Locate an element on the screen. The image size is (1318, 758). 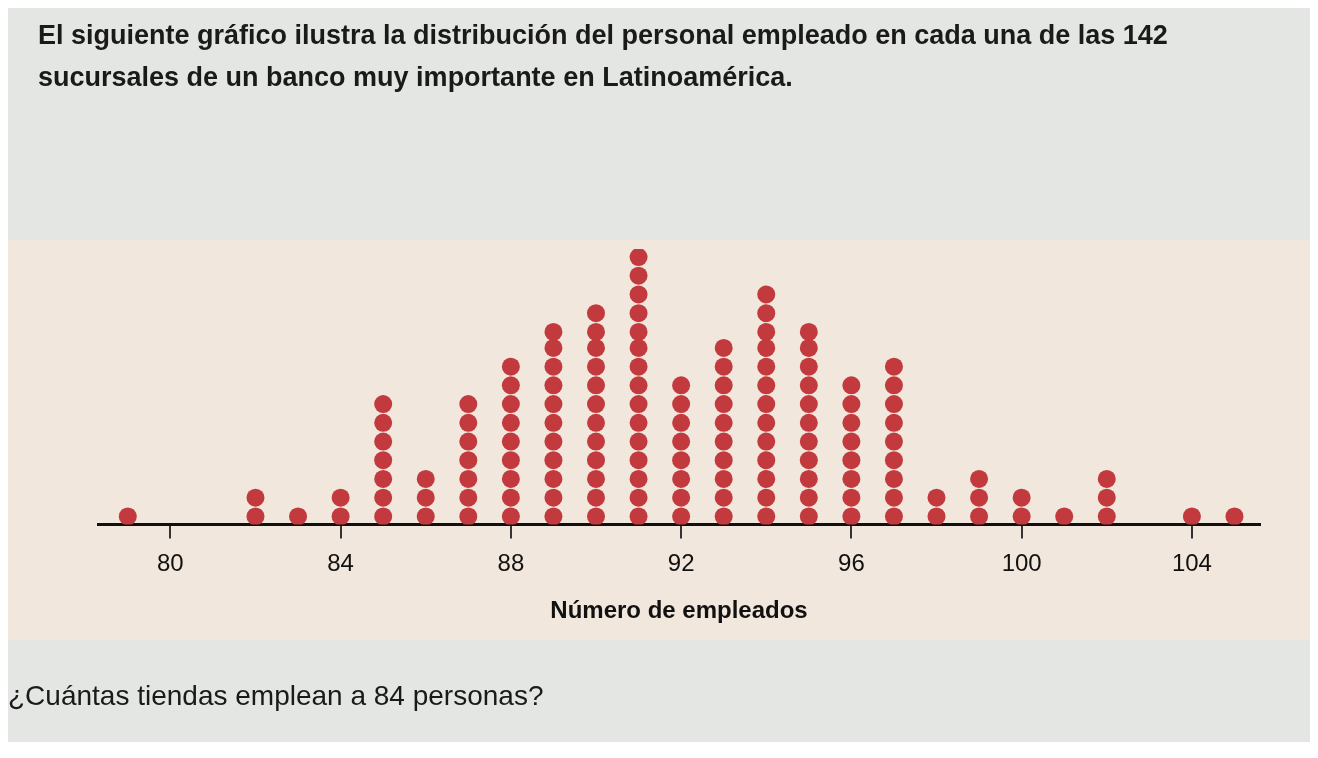
x-tick-label: 80 is located at coordinates (170, 563).